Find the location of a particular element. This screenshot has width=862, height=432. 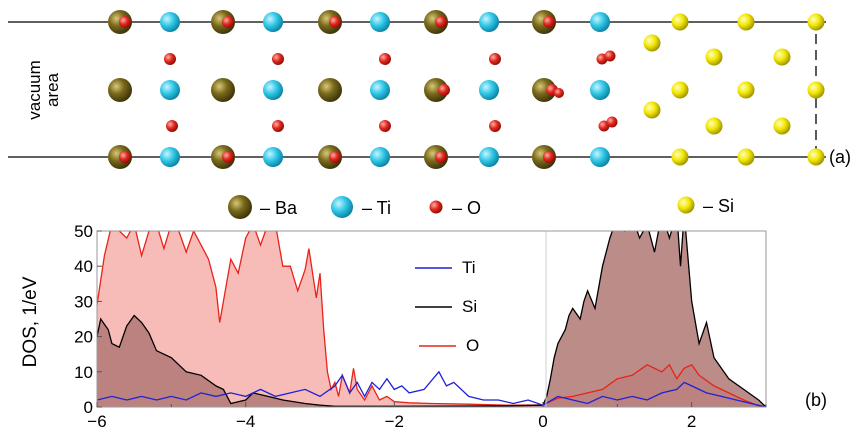

y-tick-label: 10 is located at coordinates (83, 372).